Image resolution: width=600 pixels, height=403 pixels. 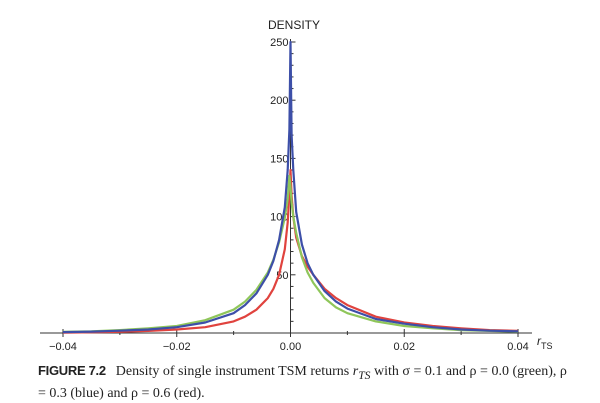 I want to click on x-tick-label: 0.00, so click(x=290, y=347).